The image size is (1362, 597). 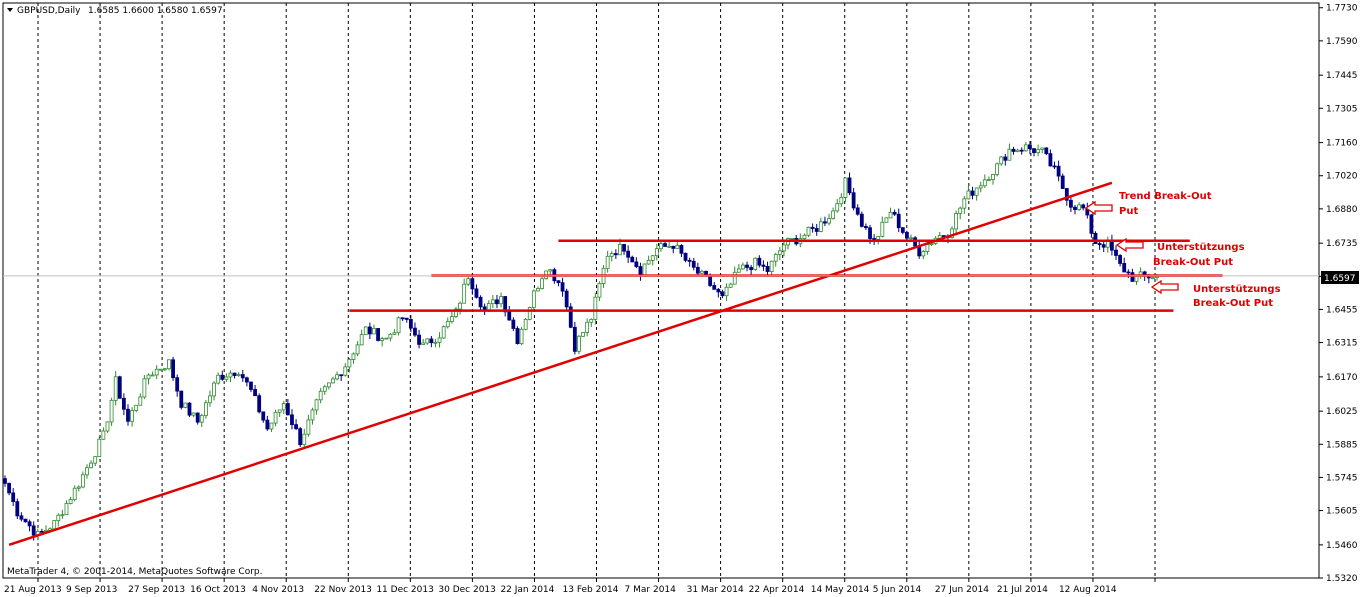 I want to click on x-tick-label-16: 21 Jul 2014, so click(x=1022, y=590).